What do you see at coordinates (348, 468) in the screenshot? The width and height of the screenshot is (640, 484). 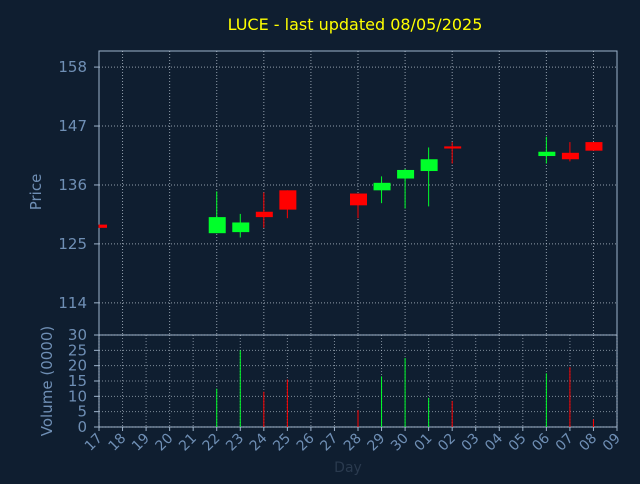 I see `day-axis-label: Day` at bounding box center [348, 468].